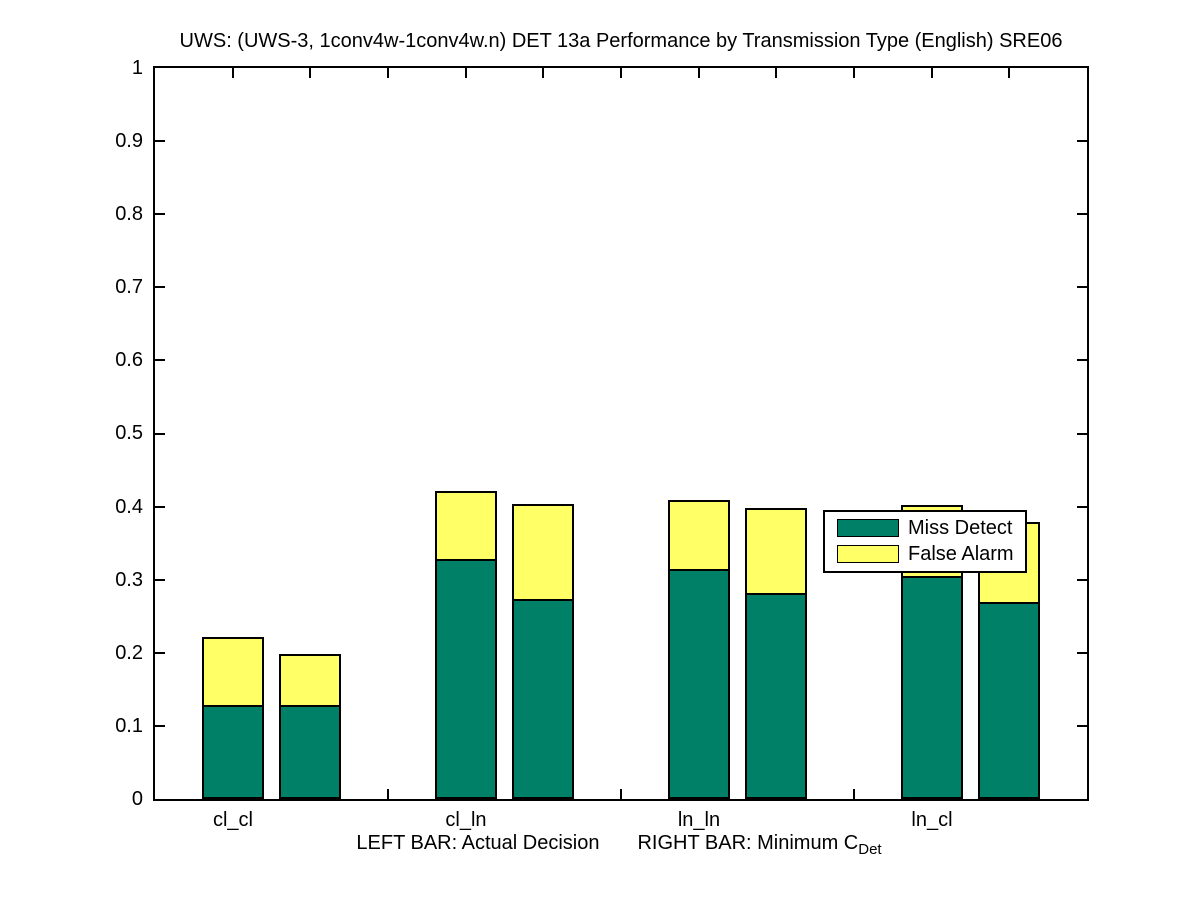 Image resolution: width=1201 pixels, height=900 pixels. I want to click on legend-swatch-false-alarm, so click(868, 554).